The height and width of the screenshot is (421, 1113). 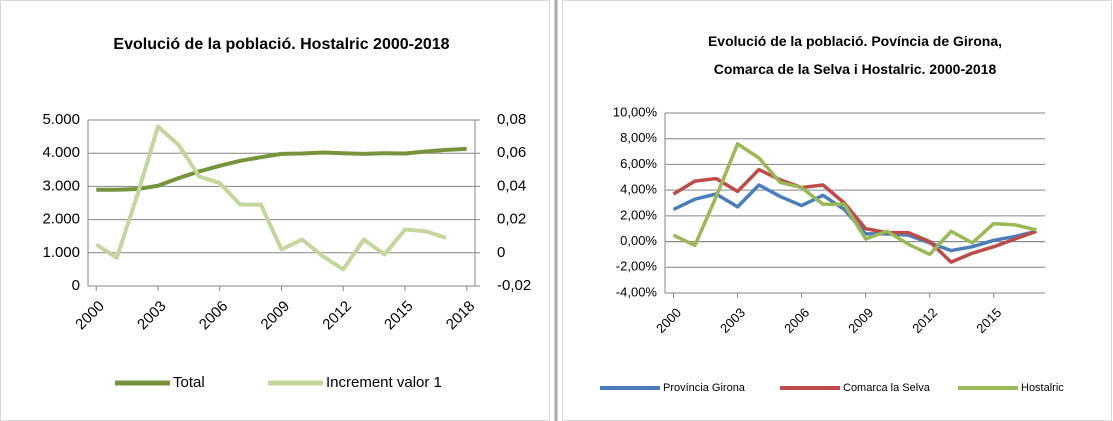 I want to click on y2-tick-label: 0,08, so click(x=511, y=119).